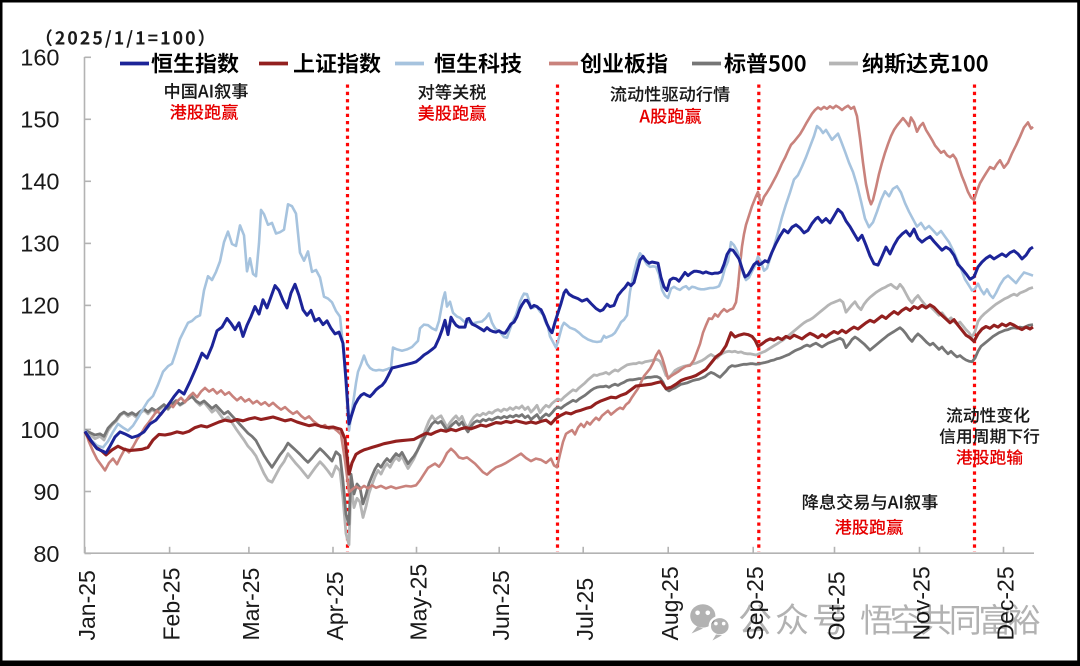  I want to click on svg-text: Nov-25, so click(922, 603).